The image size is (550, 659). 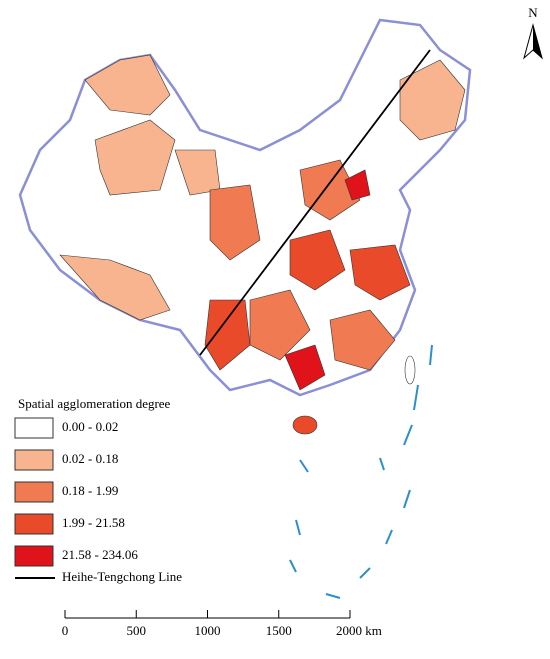 What do you see at coordinates (93, 522) in the screenshot?
I see `legend-label: 1.99 - 21.58` at bounding box center [93, 522].